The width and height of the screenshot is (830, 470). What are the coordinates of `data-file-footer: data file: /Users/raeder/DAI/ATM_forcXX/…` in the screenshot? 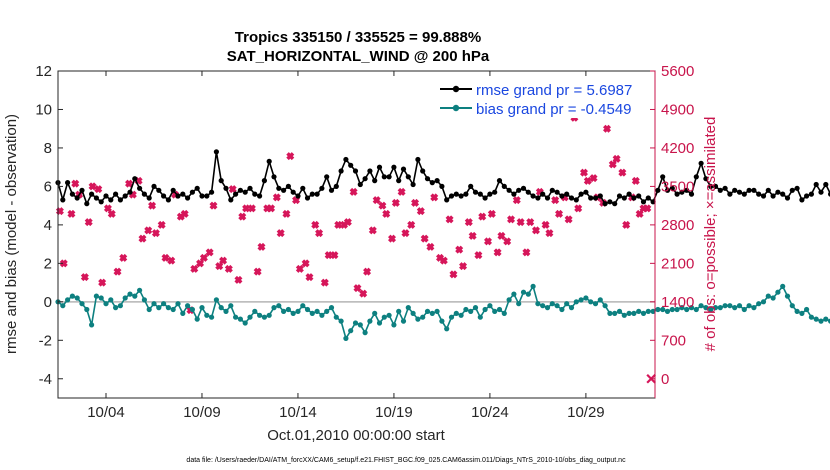 It's located at (406, 460).